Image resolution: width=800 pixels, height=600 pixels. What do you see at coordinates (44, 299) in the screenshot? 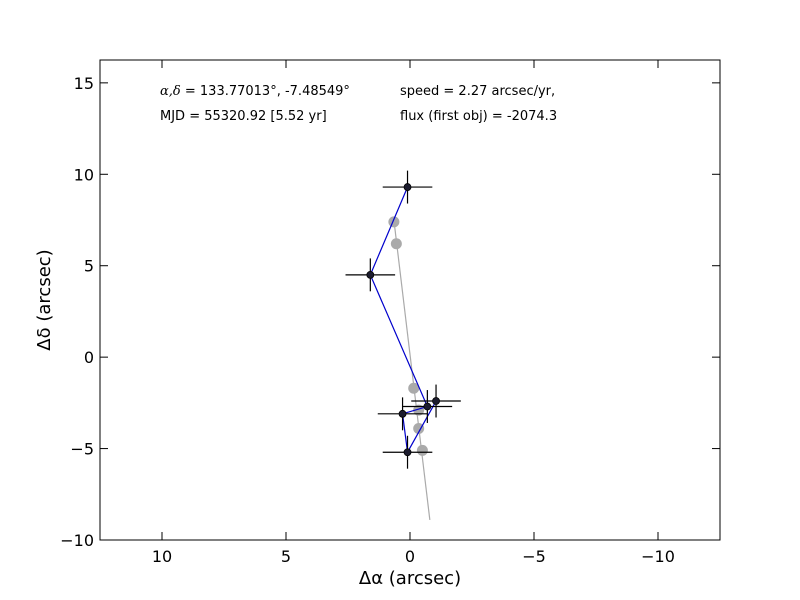
I see `y-axis-label: Δδ (arcsec)` at bounding box center [44, 299].